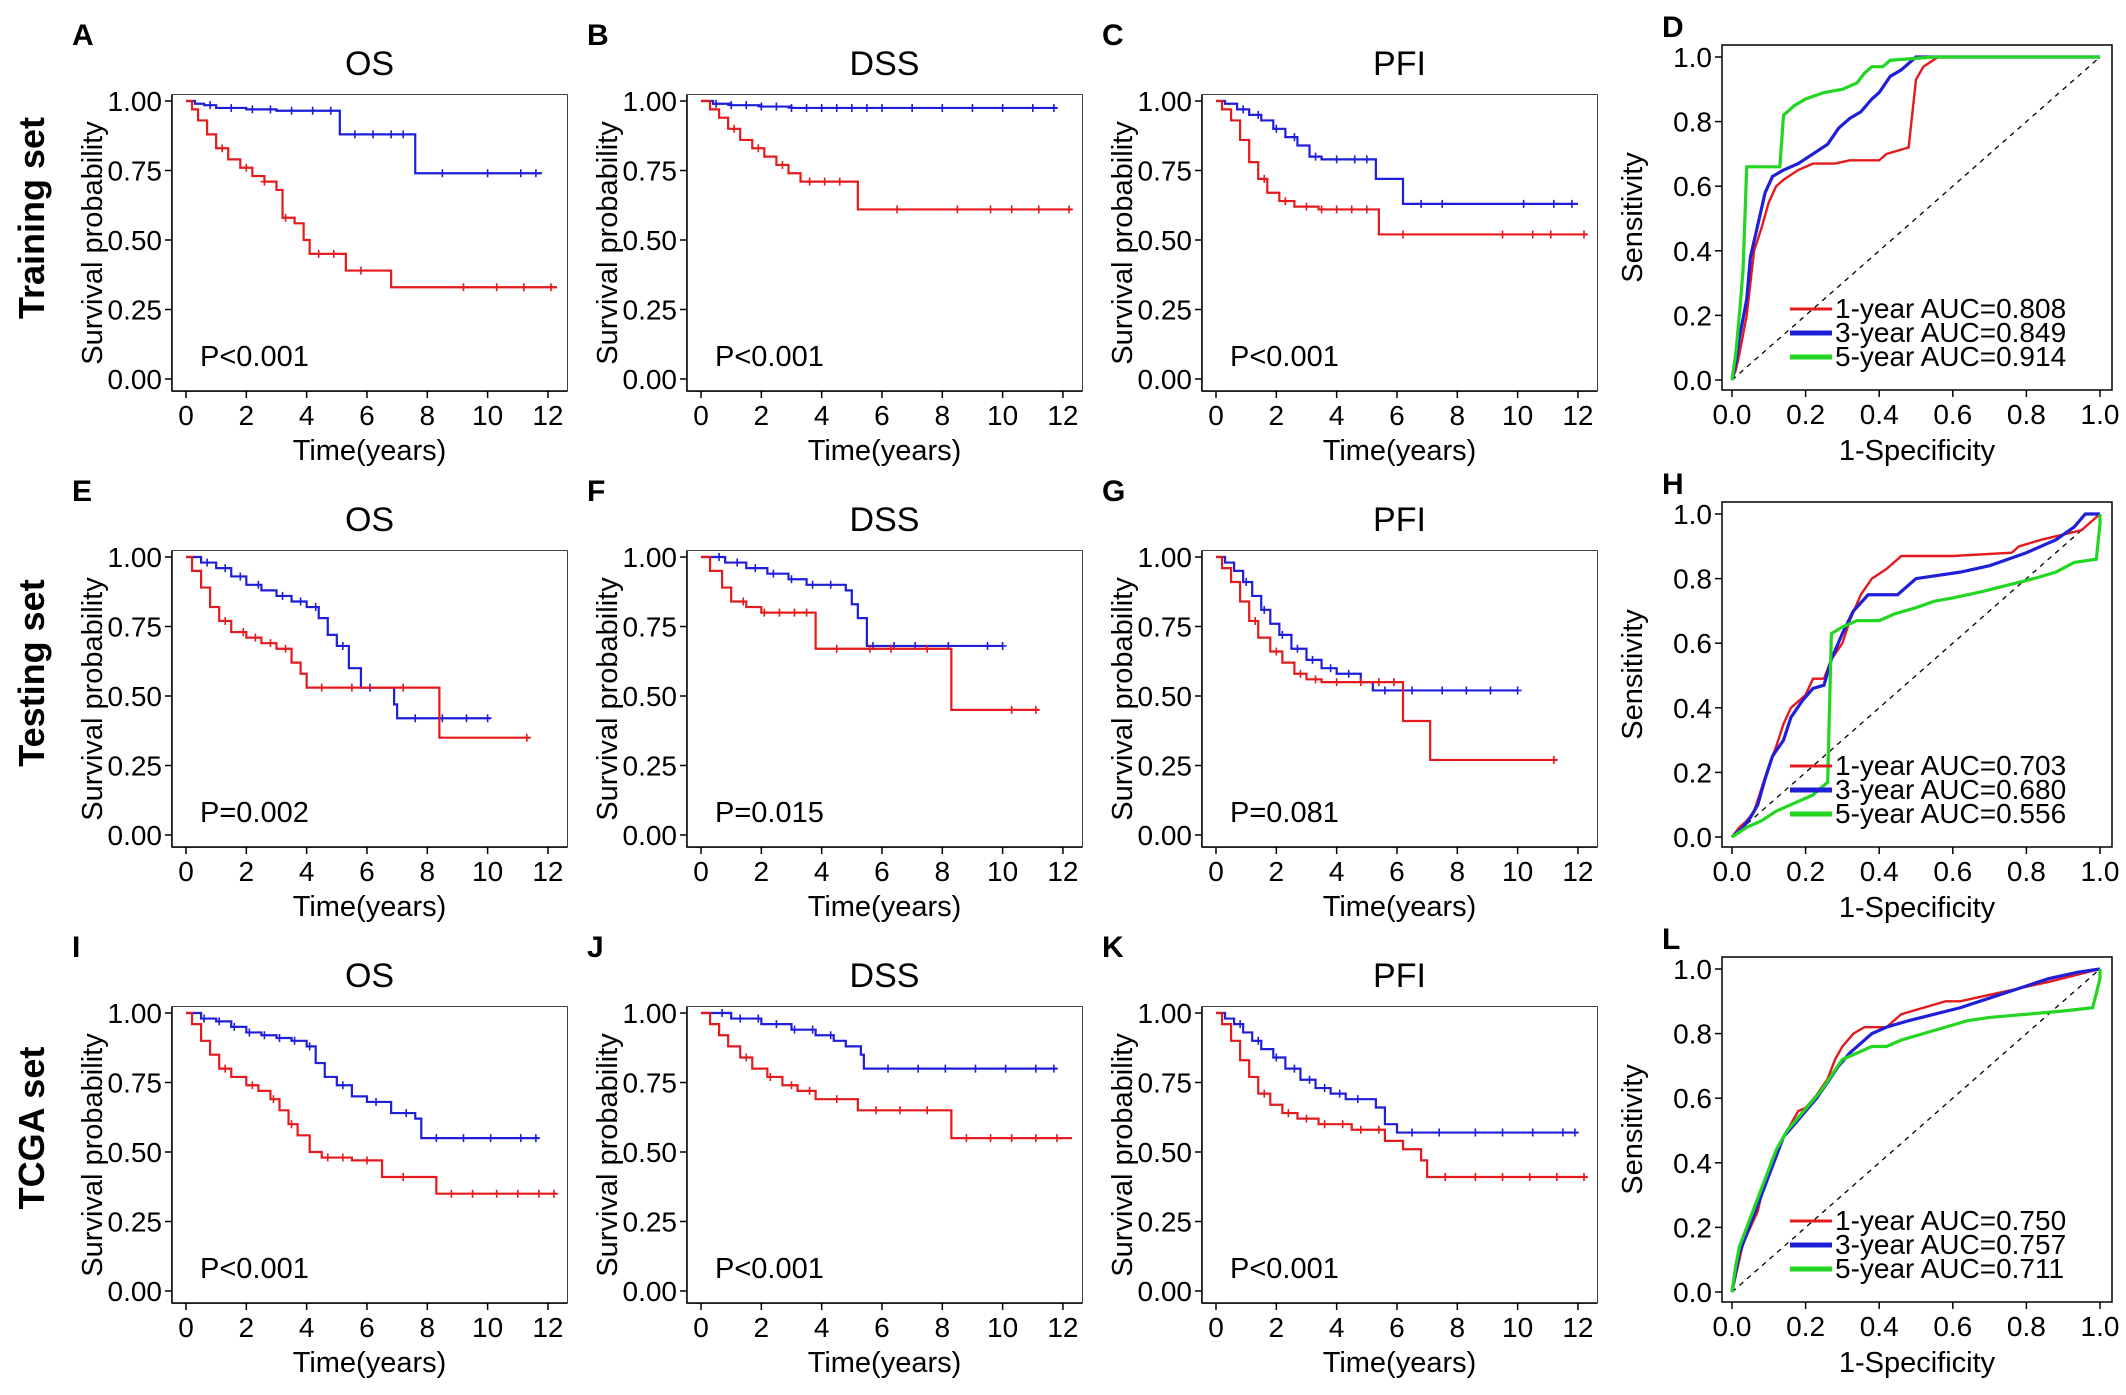 The image size is (2126, 1395). Describe the element at coordinates (1950, 813) in the screenshot. I see `legend-entry: 5-year AUC=0.556` at that location.